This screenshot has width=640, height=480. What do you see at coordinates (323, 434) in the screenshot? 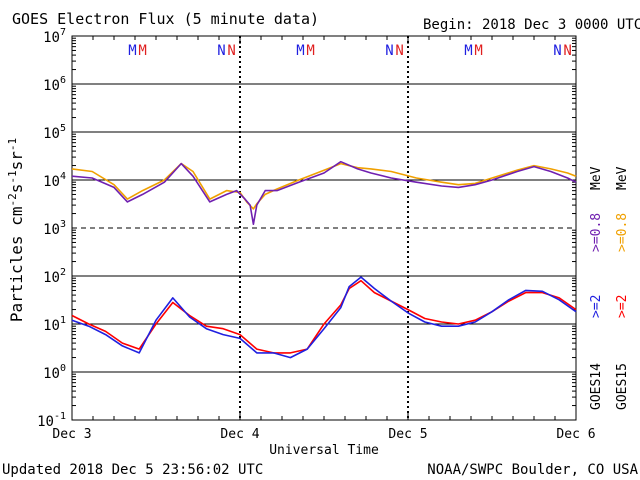
I see `x-tick-labels: Dec 3 Dec 4 Dec 5 Dec 6` at bounding box center [323, 434].